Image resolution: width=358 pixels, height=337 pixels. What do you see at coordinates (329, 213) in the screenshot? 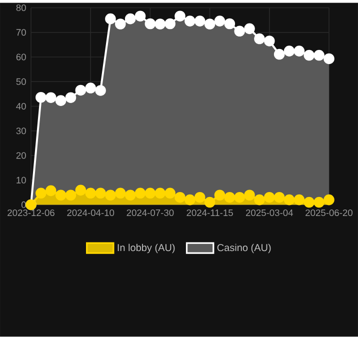
I see `x-tick-label: 2025-06-20` at bounding box center [329, 213].